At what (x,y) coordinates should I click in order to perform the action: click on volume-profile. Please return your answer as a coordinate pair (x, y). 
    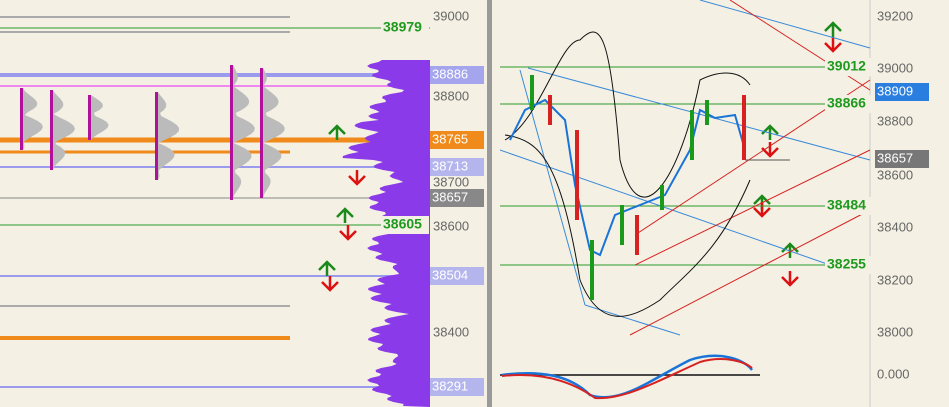
    Looking at the image, I should click on (386, 233).